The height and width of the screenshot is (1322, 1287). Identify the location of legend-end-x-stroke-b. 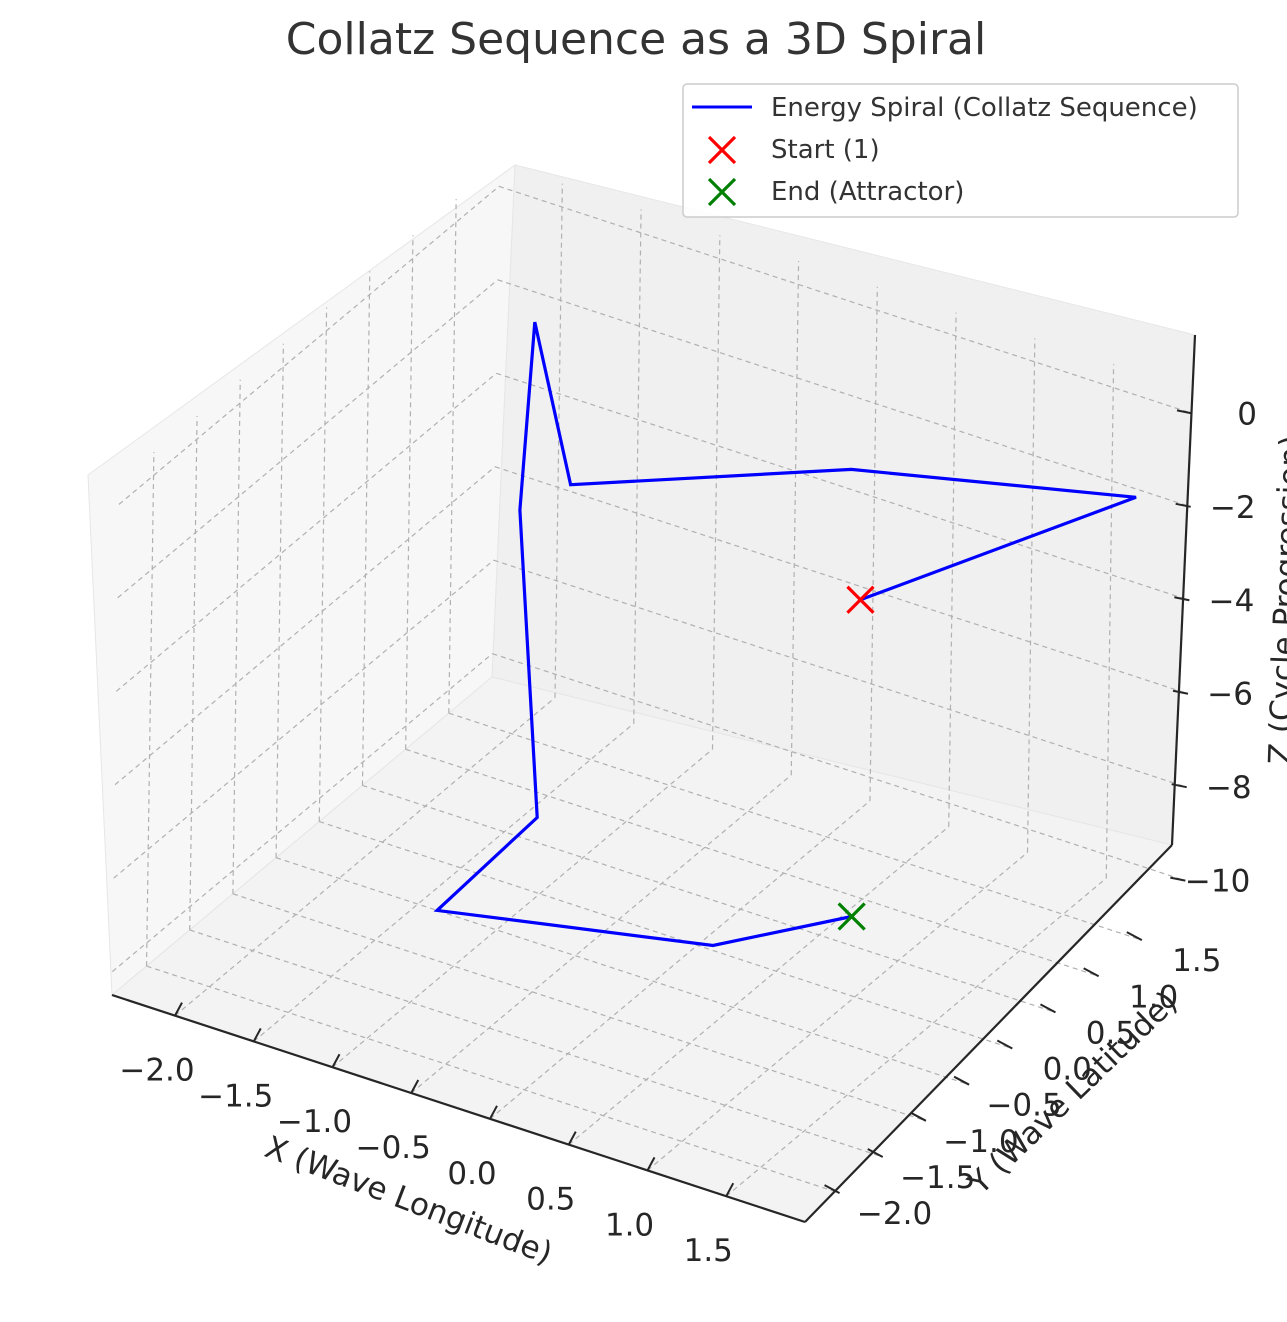
(722, 192).